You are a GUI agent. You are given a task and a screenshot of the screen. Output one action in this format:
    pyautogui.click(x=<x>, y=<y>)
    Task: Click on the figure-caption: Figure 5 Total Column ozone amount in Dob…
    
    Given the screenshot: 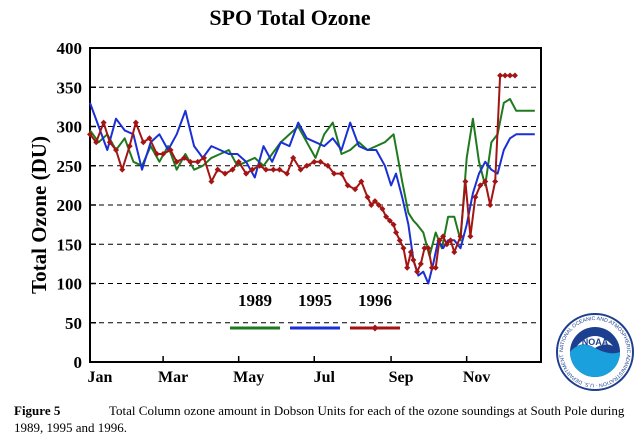 What is the action you would take?
    pyautogui.click(x=324, y=419)
    